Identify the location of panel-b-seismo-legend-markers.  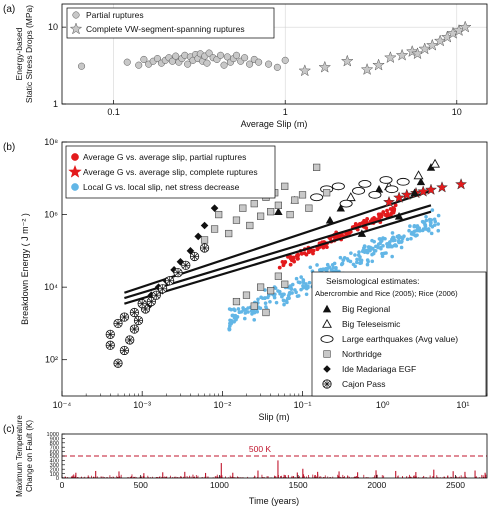
(327, 346).